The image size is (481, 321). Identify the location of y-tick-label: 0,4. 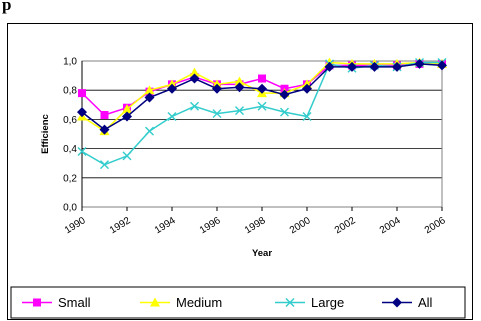
(70, 149).